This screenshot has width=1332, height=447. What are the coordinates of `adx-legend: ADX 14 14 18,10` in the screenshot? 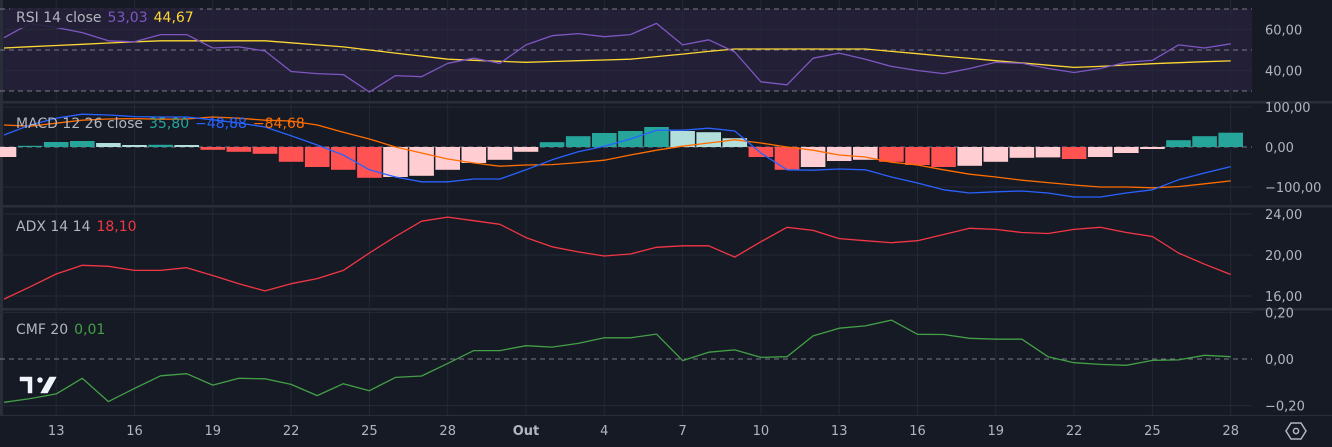 It's located at (76, 227).